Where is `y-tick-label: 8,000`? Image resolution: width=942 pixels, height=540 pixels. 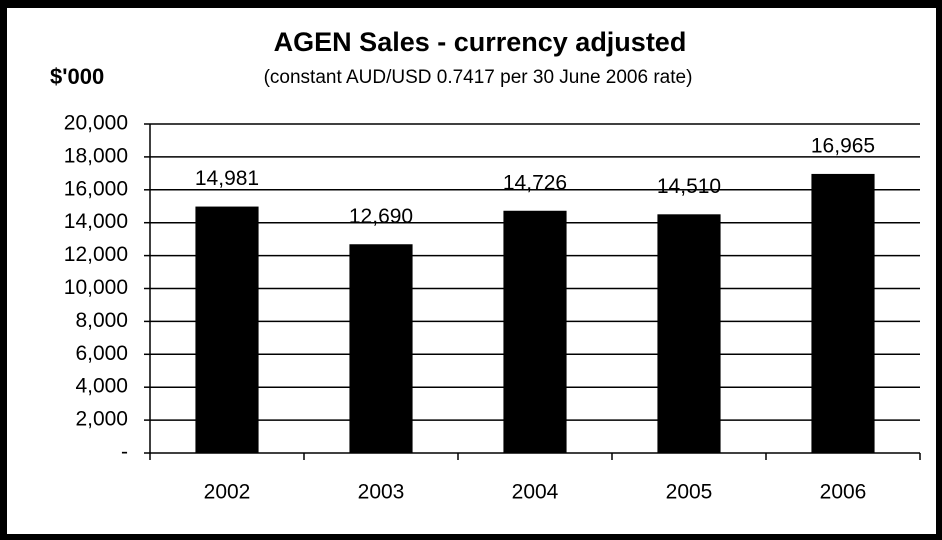
y-tick-label: 8,000 is located at coordinates (101, 320).